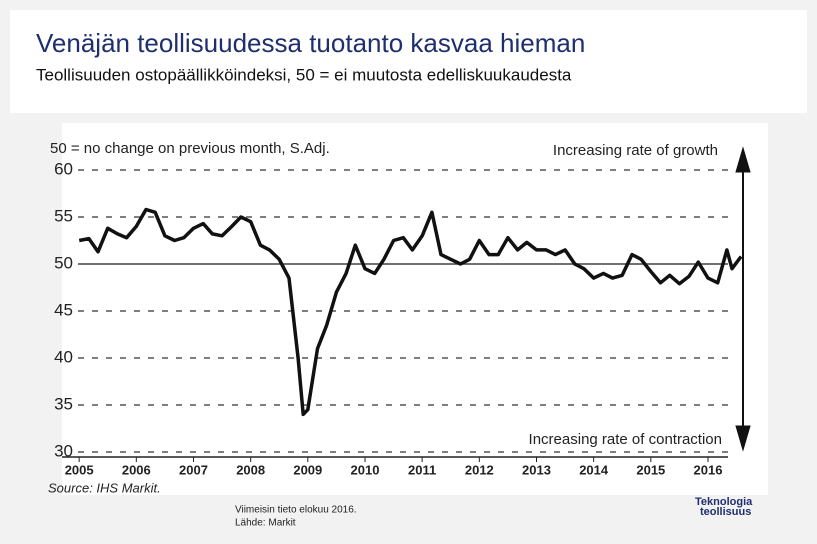  I want to click on x-tick-label: 2015, so click(650, 469).